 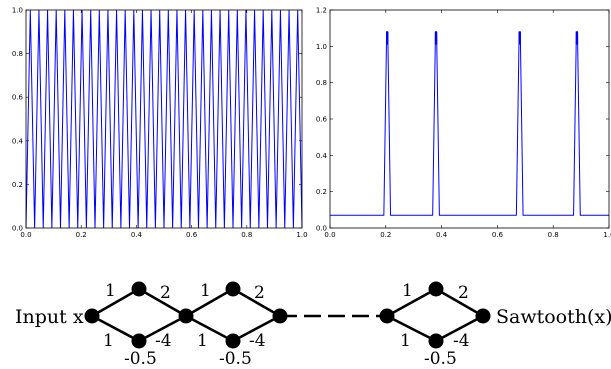 I want to click on network-nodes, so click(x=287, y=315).